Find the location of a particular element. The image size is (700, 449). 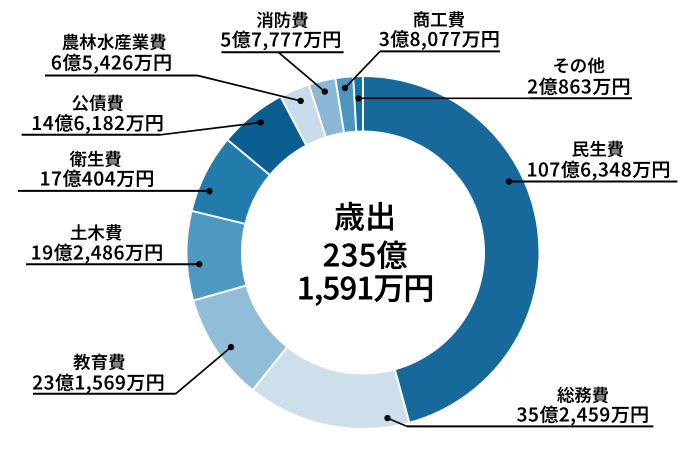

segment-name-label: その他 is located at coordinates (578, 65).